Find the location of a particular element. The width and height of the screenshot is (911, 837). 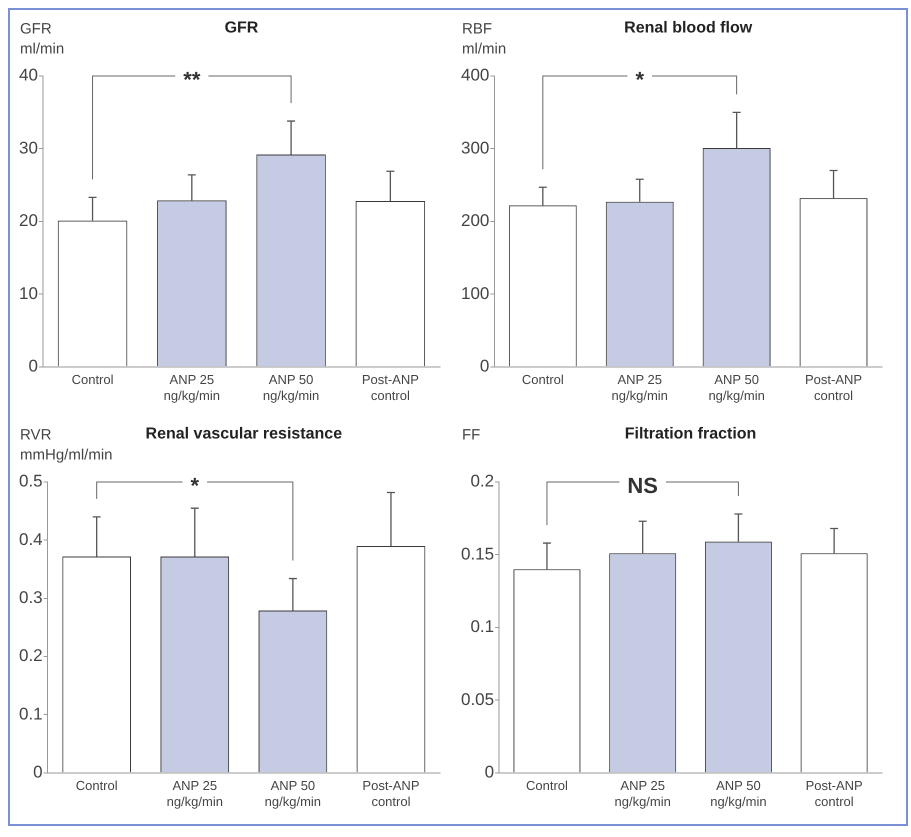

y-axis-title: FF is located at coordinates (471, 435).